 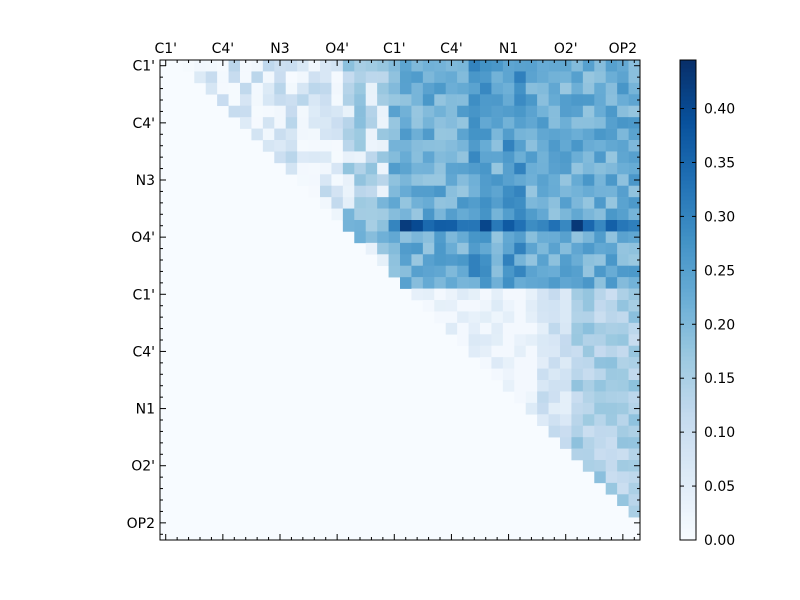 I want to click on y-tick-label: C4', so click(x=143, y=124).